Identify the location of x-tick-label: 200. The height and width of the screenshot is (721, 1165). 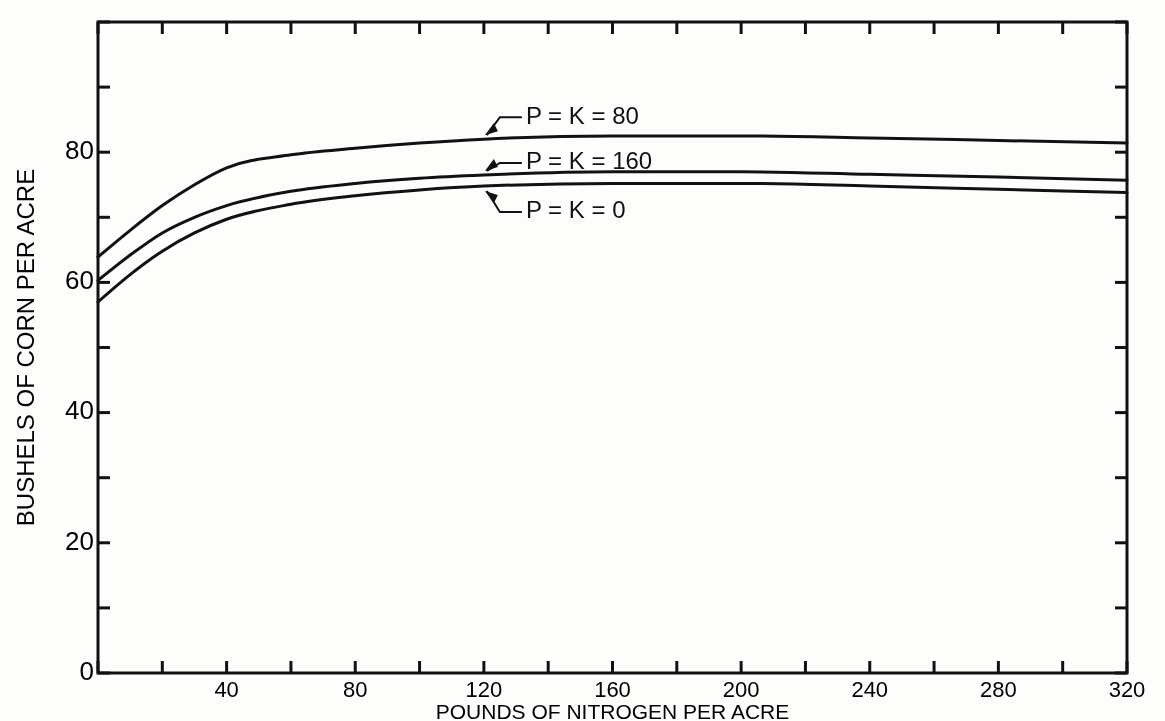
(741, 689).